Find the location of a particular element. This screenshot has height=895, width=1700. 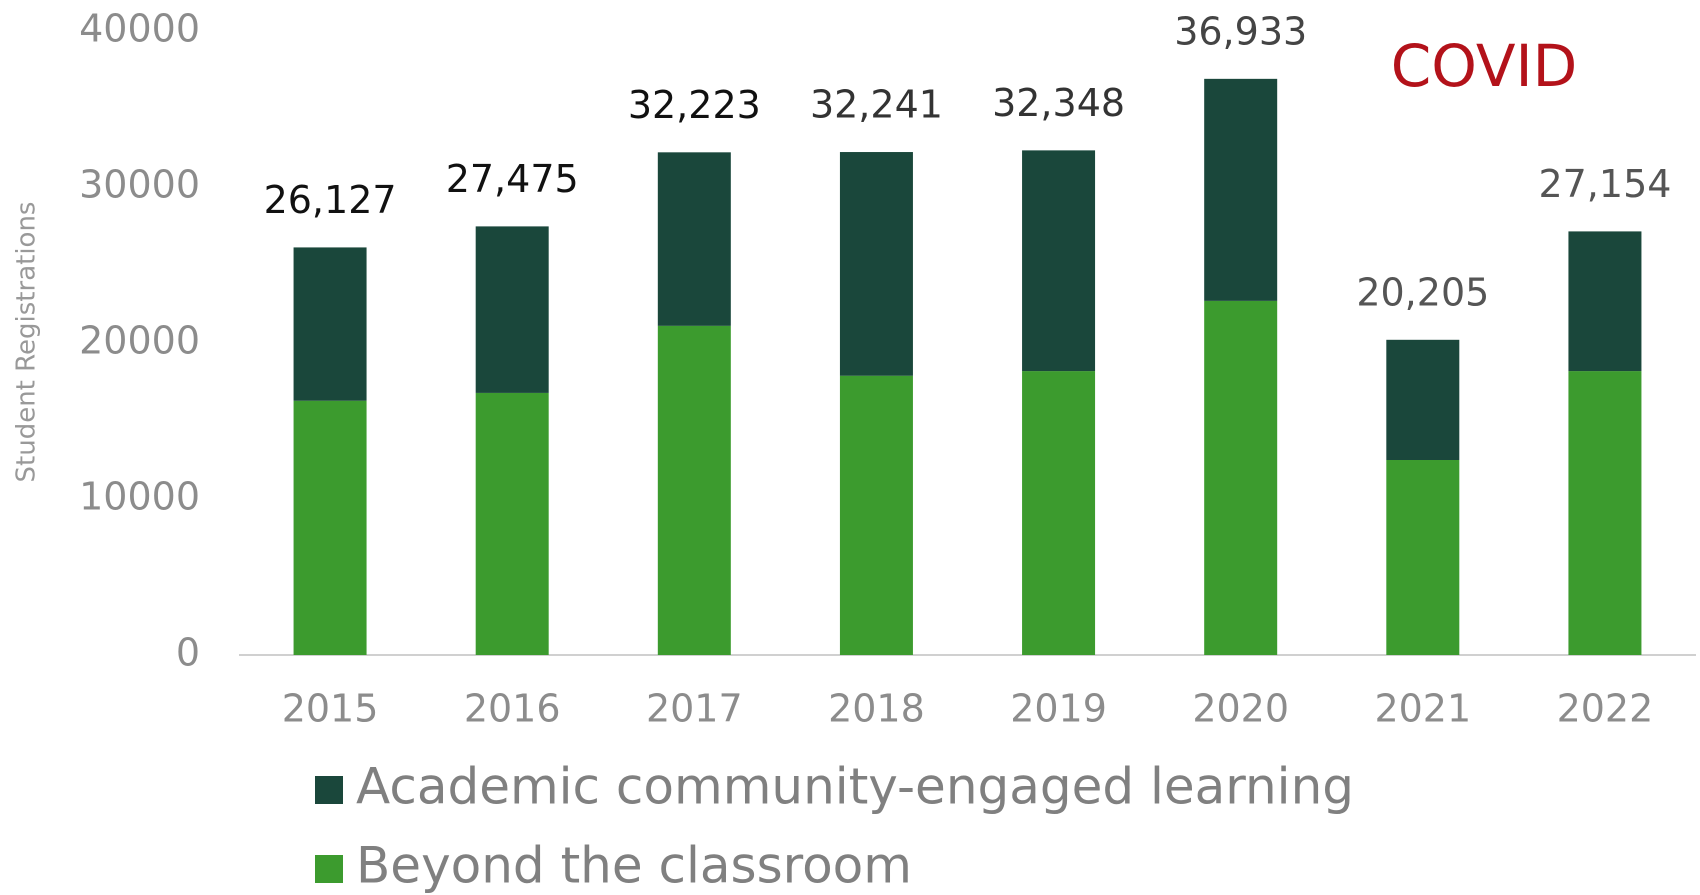

legend-label: Beyond the classroom is located at coordinates (634, 866).